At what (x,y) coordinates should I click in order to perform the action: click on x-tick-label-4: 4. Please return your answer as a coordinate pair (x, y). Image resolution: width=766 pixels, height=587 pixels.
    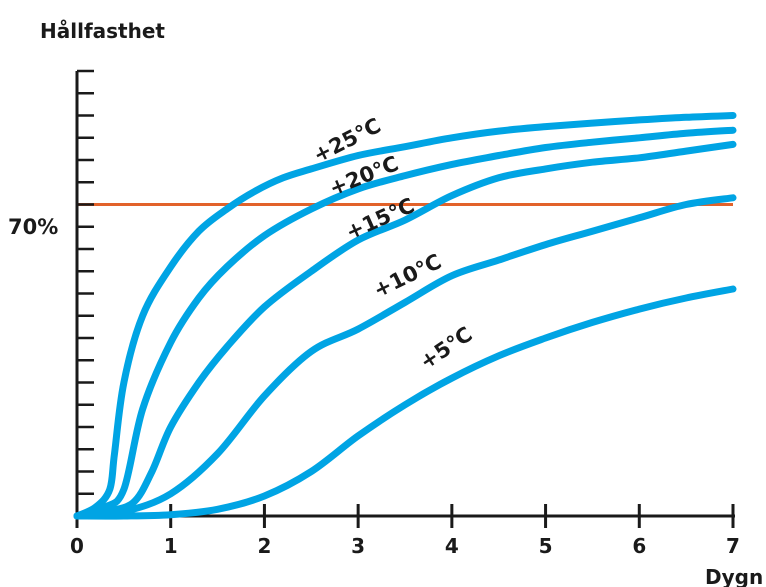
    Looking at the image, I should click on (452, 546).